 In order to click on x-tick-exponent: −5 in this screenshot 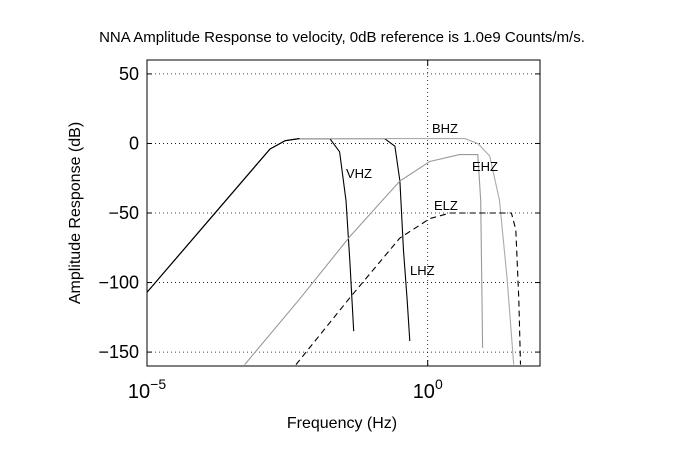, I will do `click(158, 384)`.